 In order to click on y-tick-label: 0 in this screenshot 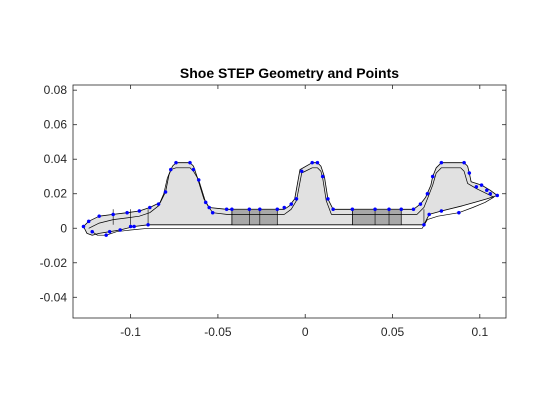, I will do `click(63, 228)`.